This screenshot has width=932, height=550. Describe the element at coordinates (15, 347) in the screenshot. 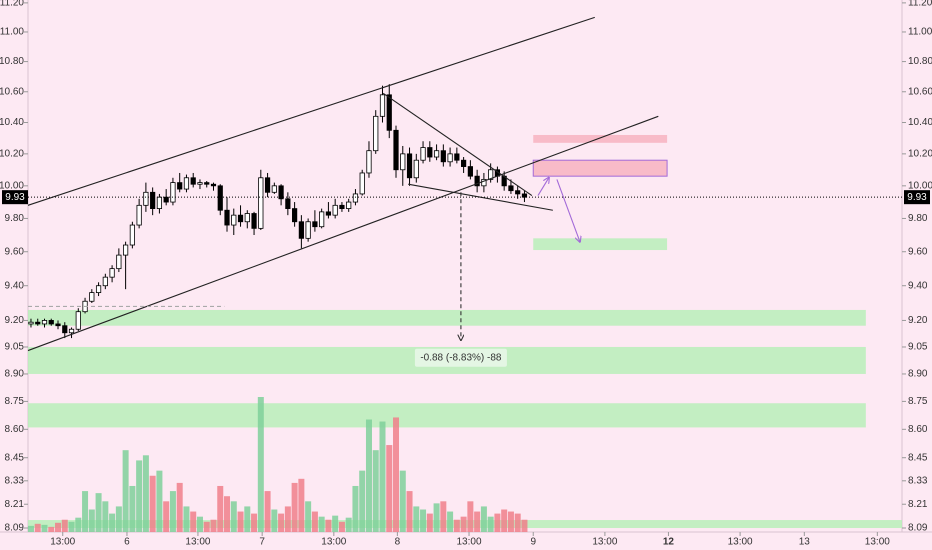

I see `y-tick-label: 9.05` at that location.